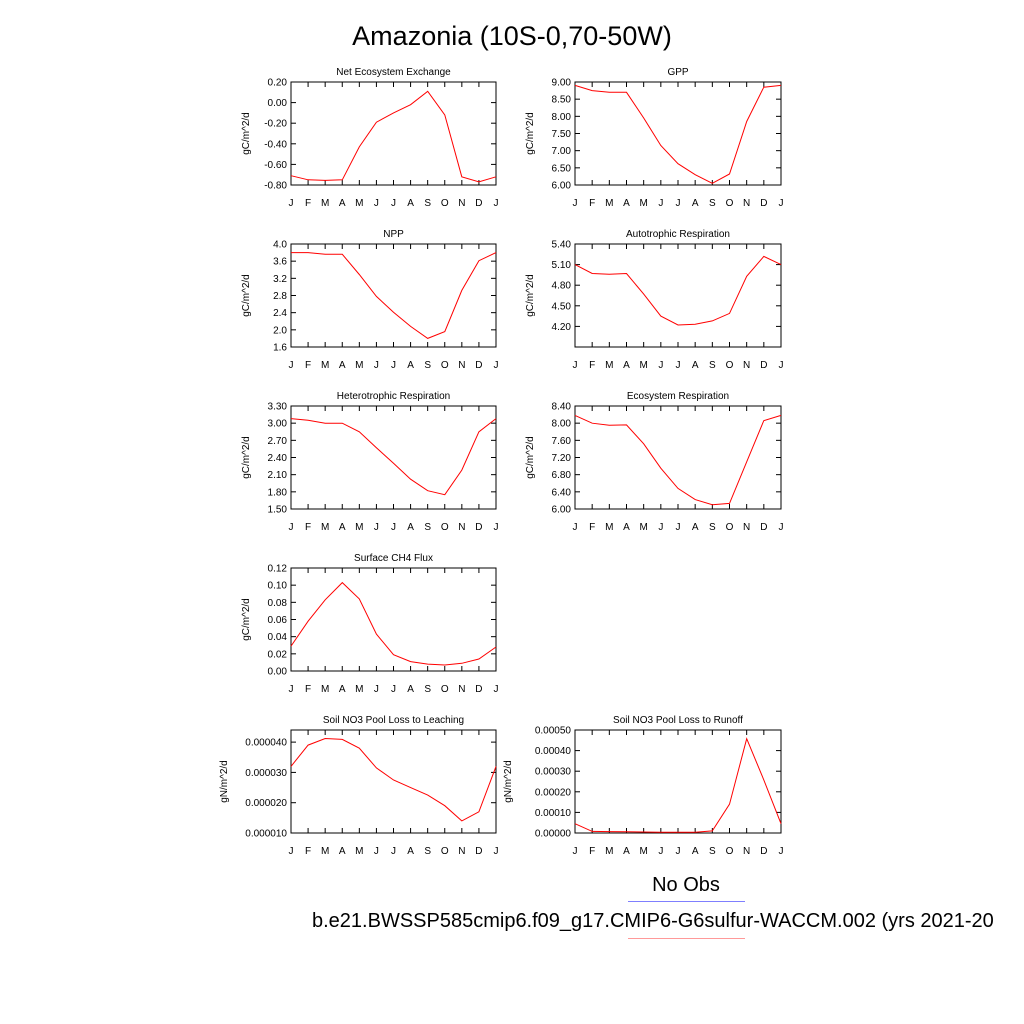 The width and height of the screenshot is (1024, 1024). What do you see at coordinates (278, 620) in the screenshot?
I see `y-tick-label: 0.06` at bounding box center [278, 620].